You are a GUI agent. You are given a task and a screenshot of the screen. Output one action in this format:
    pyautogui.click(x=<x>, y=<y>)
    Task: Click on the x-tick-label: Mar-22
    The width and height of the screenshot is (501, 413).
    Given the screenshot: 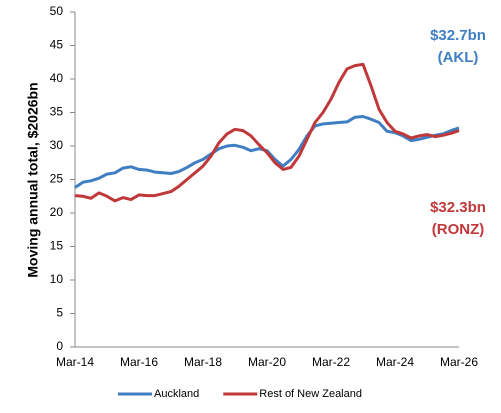 What is the action you would take?
    pyautogui.click(x=331, y=362)
    